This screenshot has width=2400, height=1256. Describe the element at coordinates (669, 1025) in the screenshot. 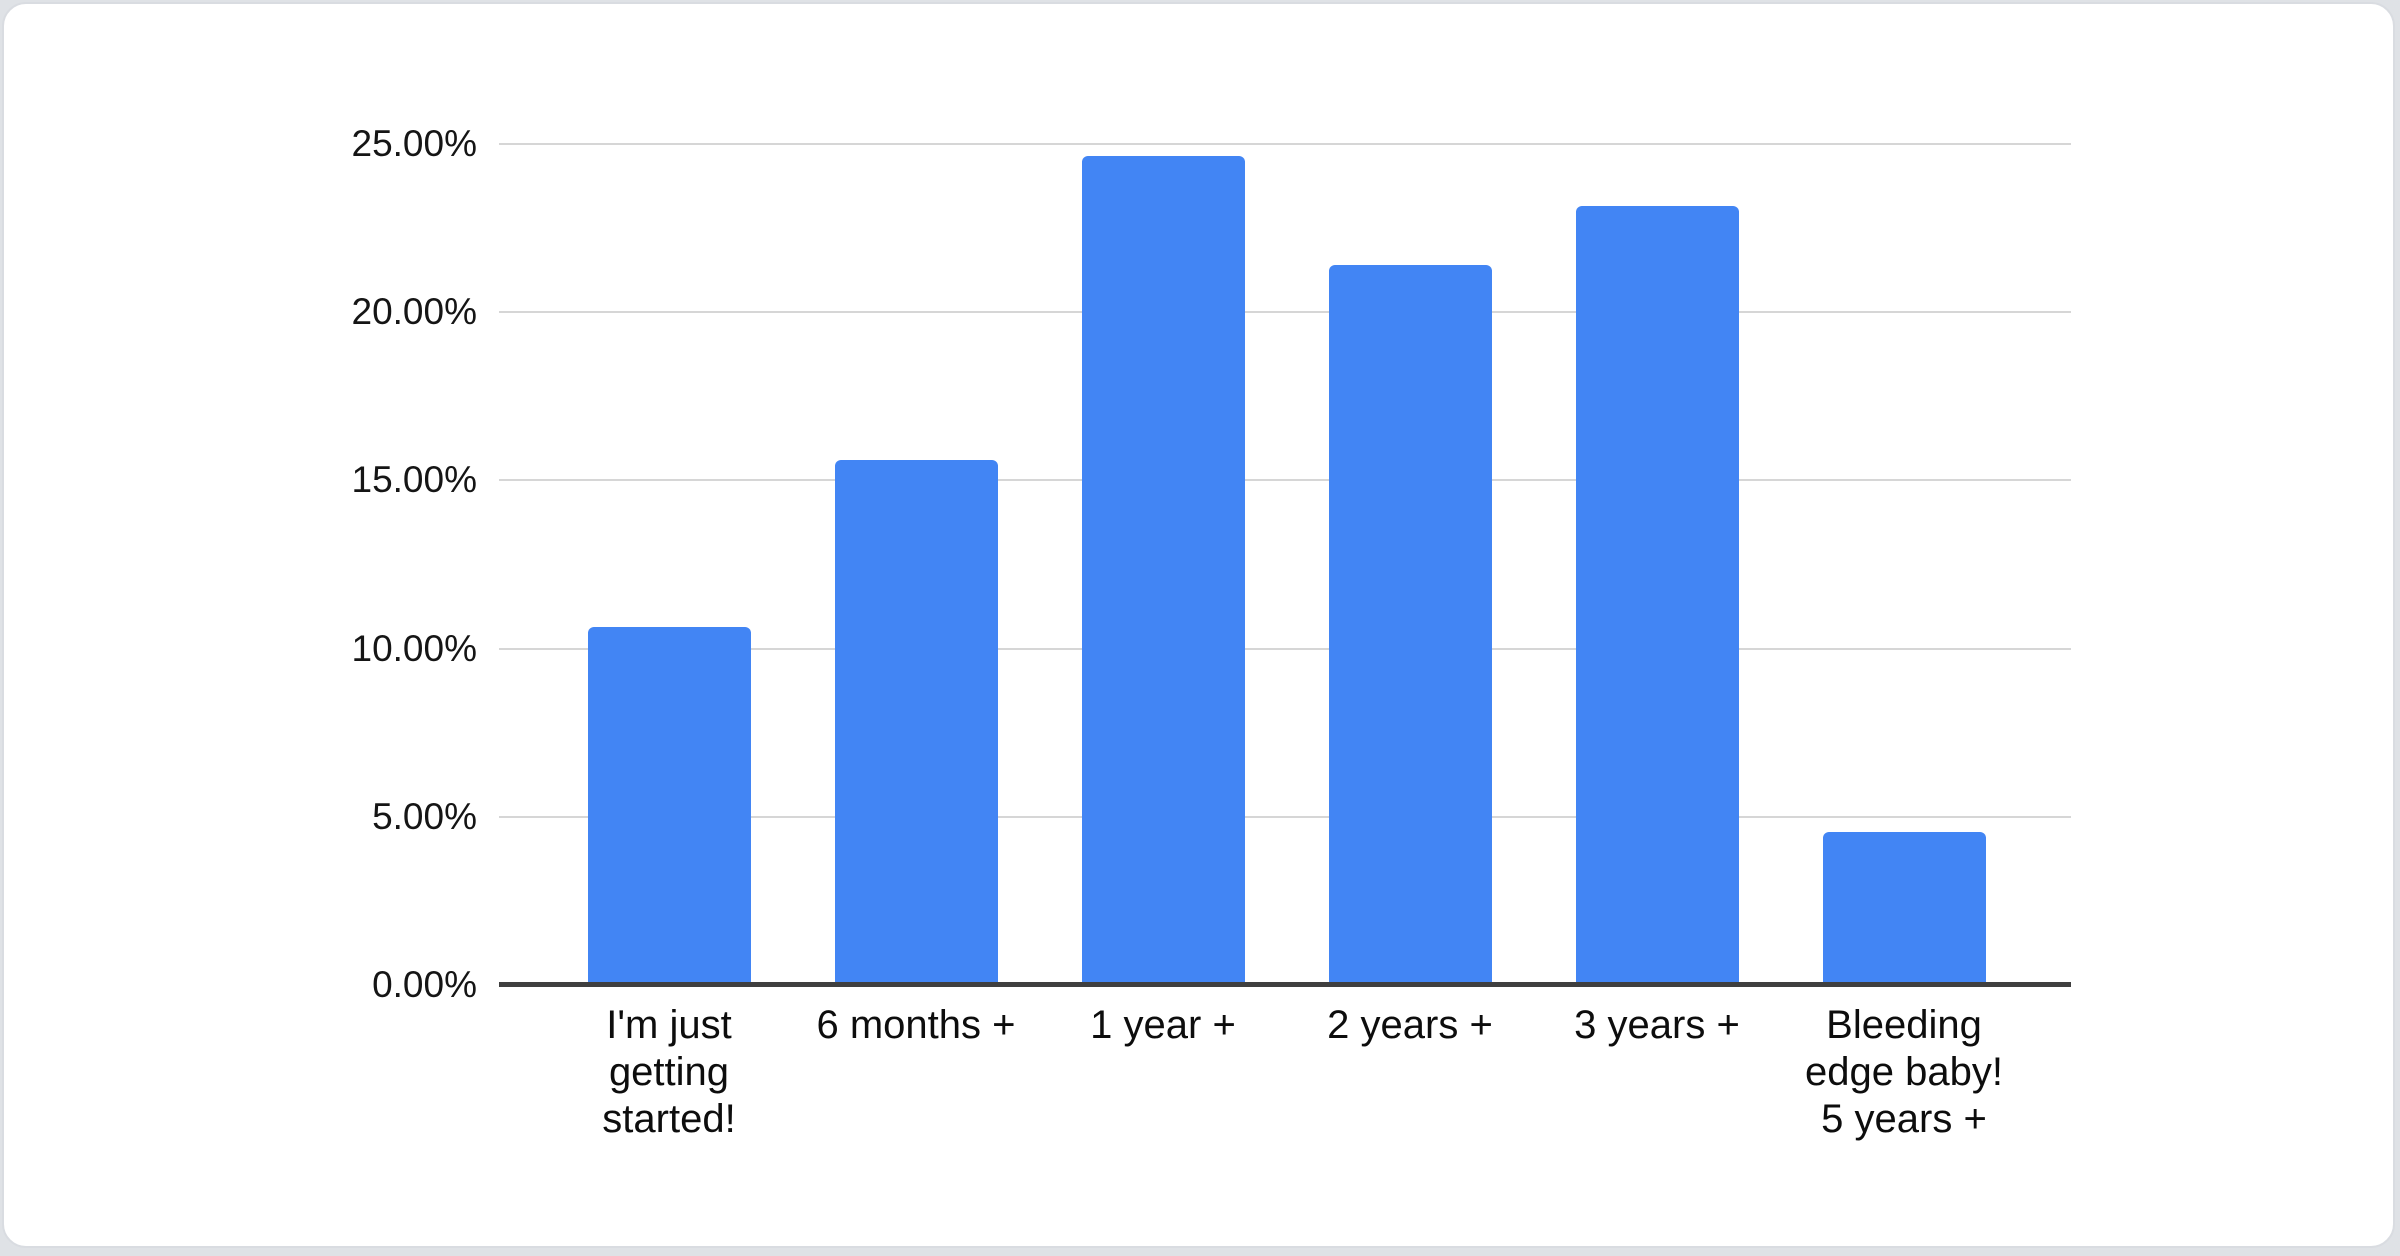

I see `x-axis-category-label-line: I'm just` at that location.